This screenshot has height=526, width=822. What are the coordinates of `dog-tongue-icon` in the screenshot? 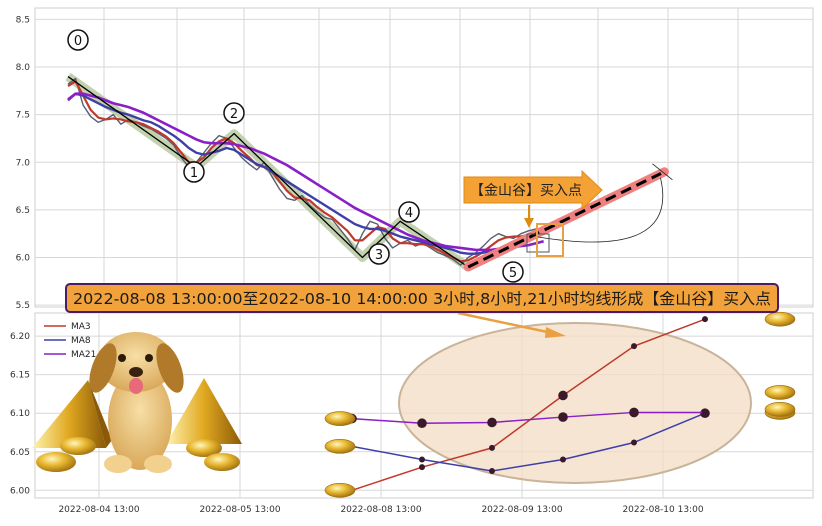 It's located at (136, 386).